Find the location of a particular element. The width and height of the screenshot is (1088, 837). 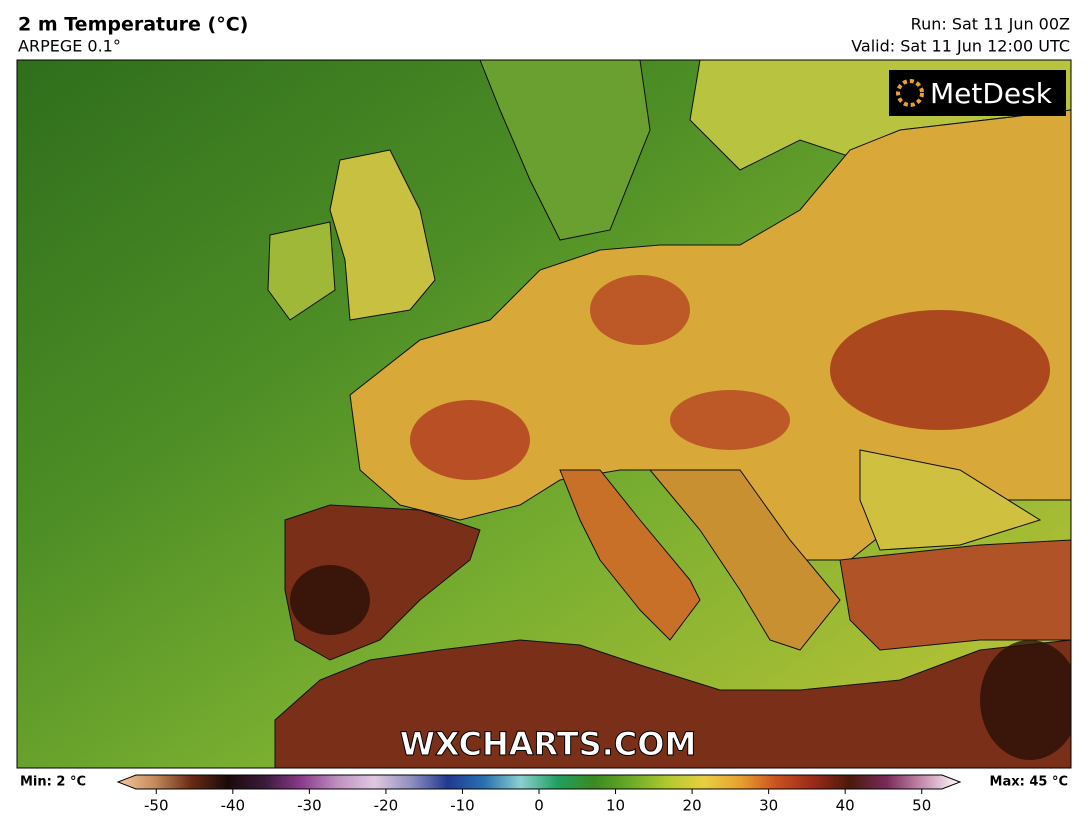

black-sea is located at coordinates (950, 500).